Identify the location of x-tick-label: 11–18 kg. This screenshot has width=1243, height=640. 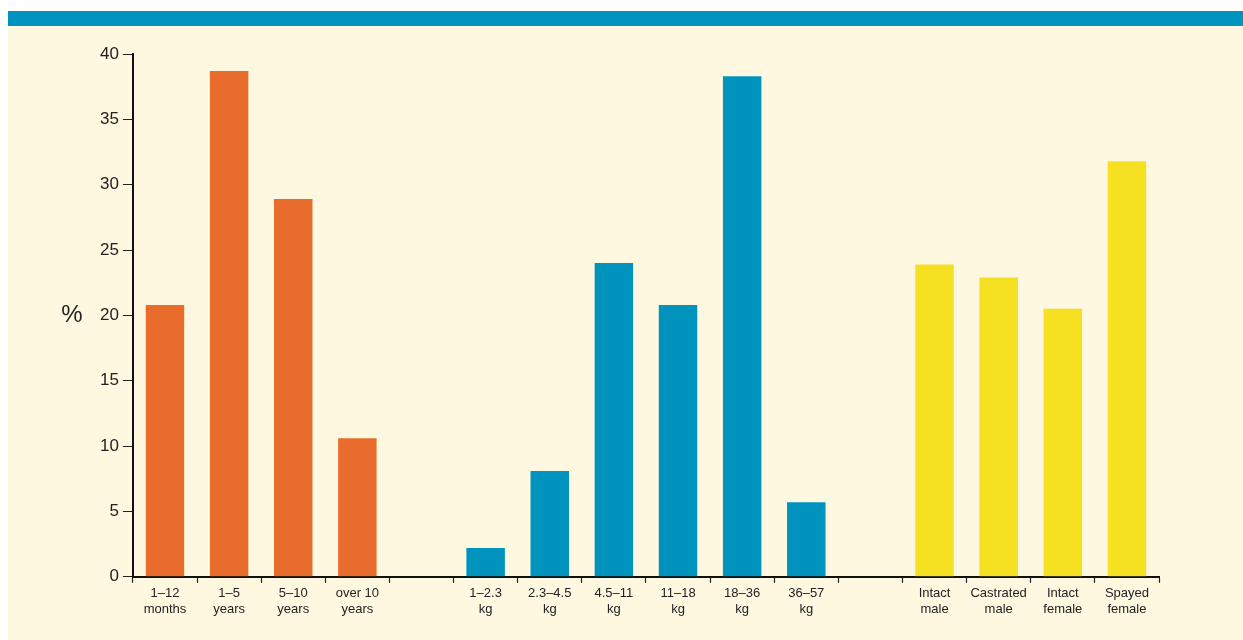
(678, 600).